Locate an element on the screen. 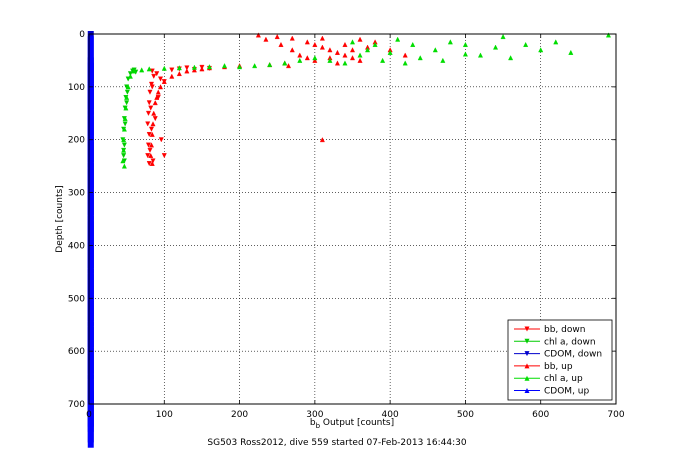 The image size is (681, 454). y-axis-label: Depth [counts] is located at coordinates (60, 218).